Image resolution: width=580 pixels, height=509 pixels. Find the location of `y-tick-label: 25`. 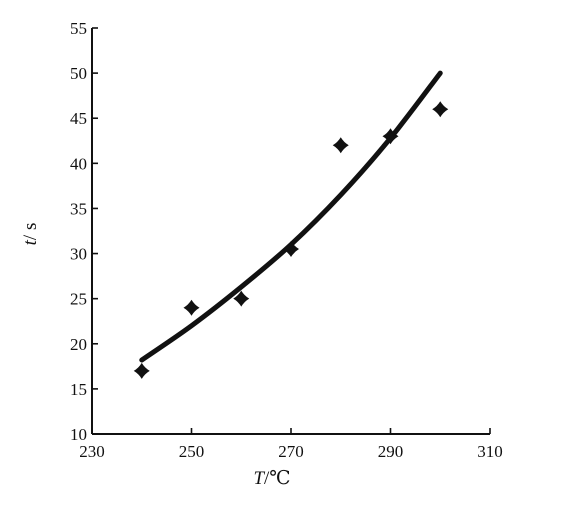

y-tick-label: 25 is located at coordinates (78, 299).